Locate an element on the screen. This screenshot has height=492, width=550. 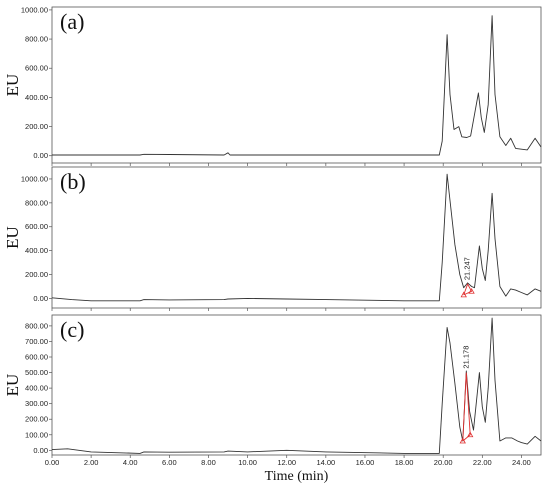
y-tick-label: 300.00 is located at coordinates (36, 403).